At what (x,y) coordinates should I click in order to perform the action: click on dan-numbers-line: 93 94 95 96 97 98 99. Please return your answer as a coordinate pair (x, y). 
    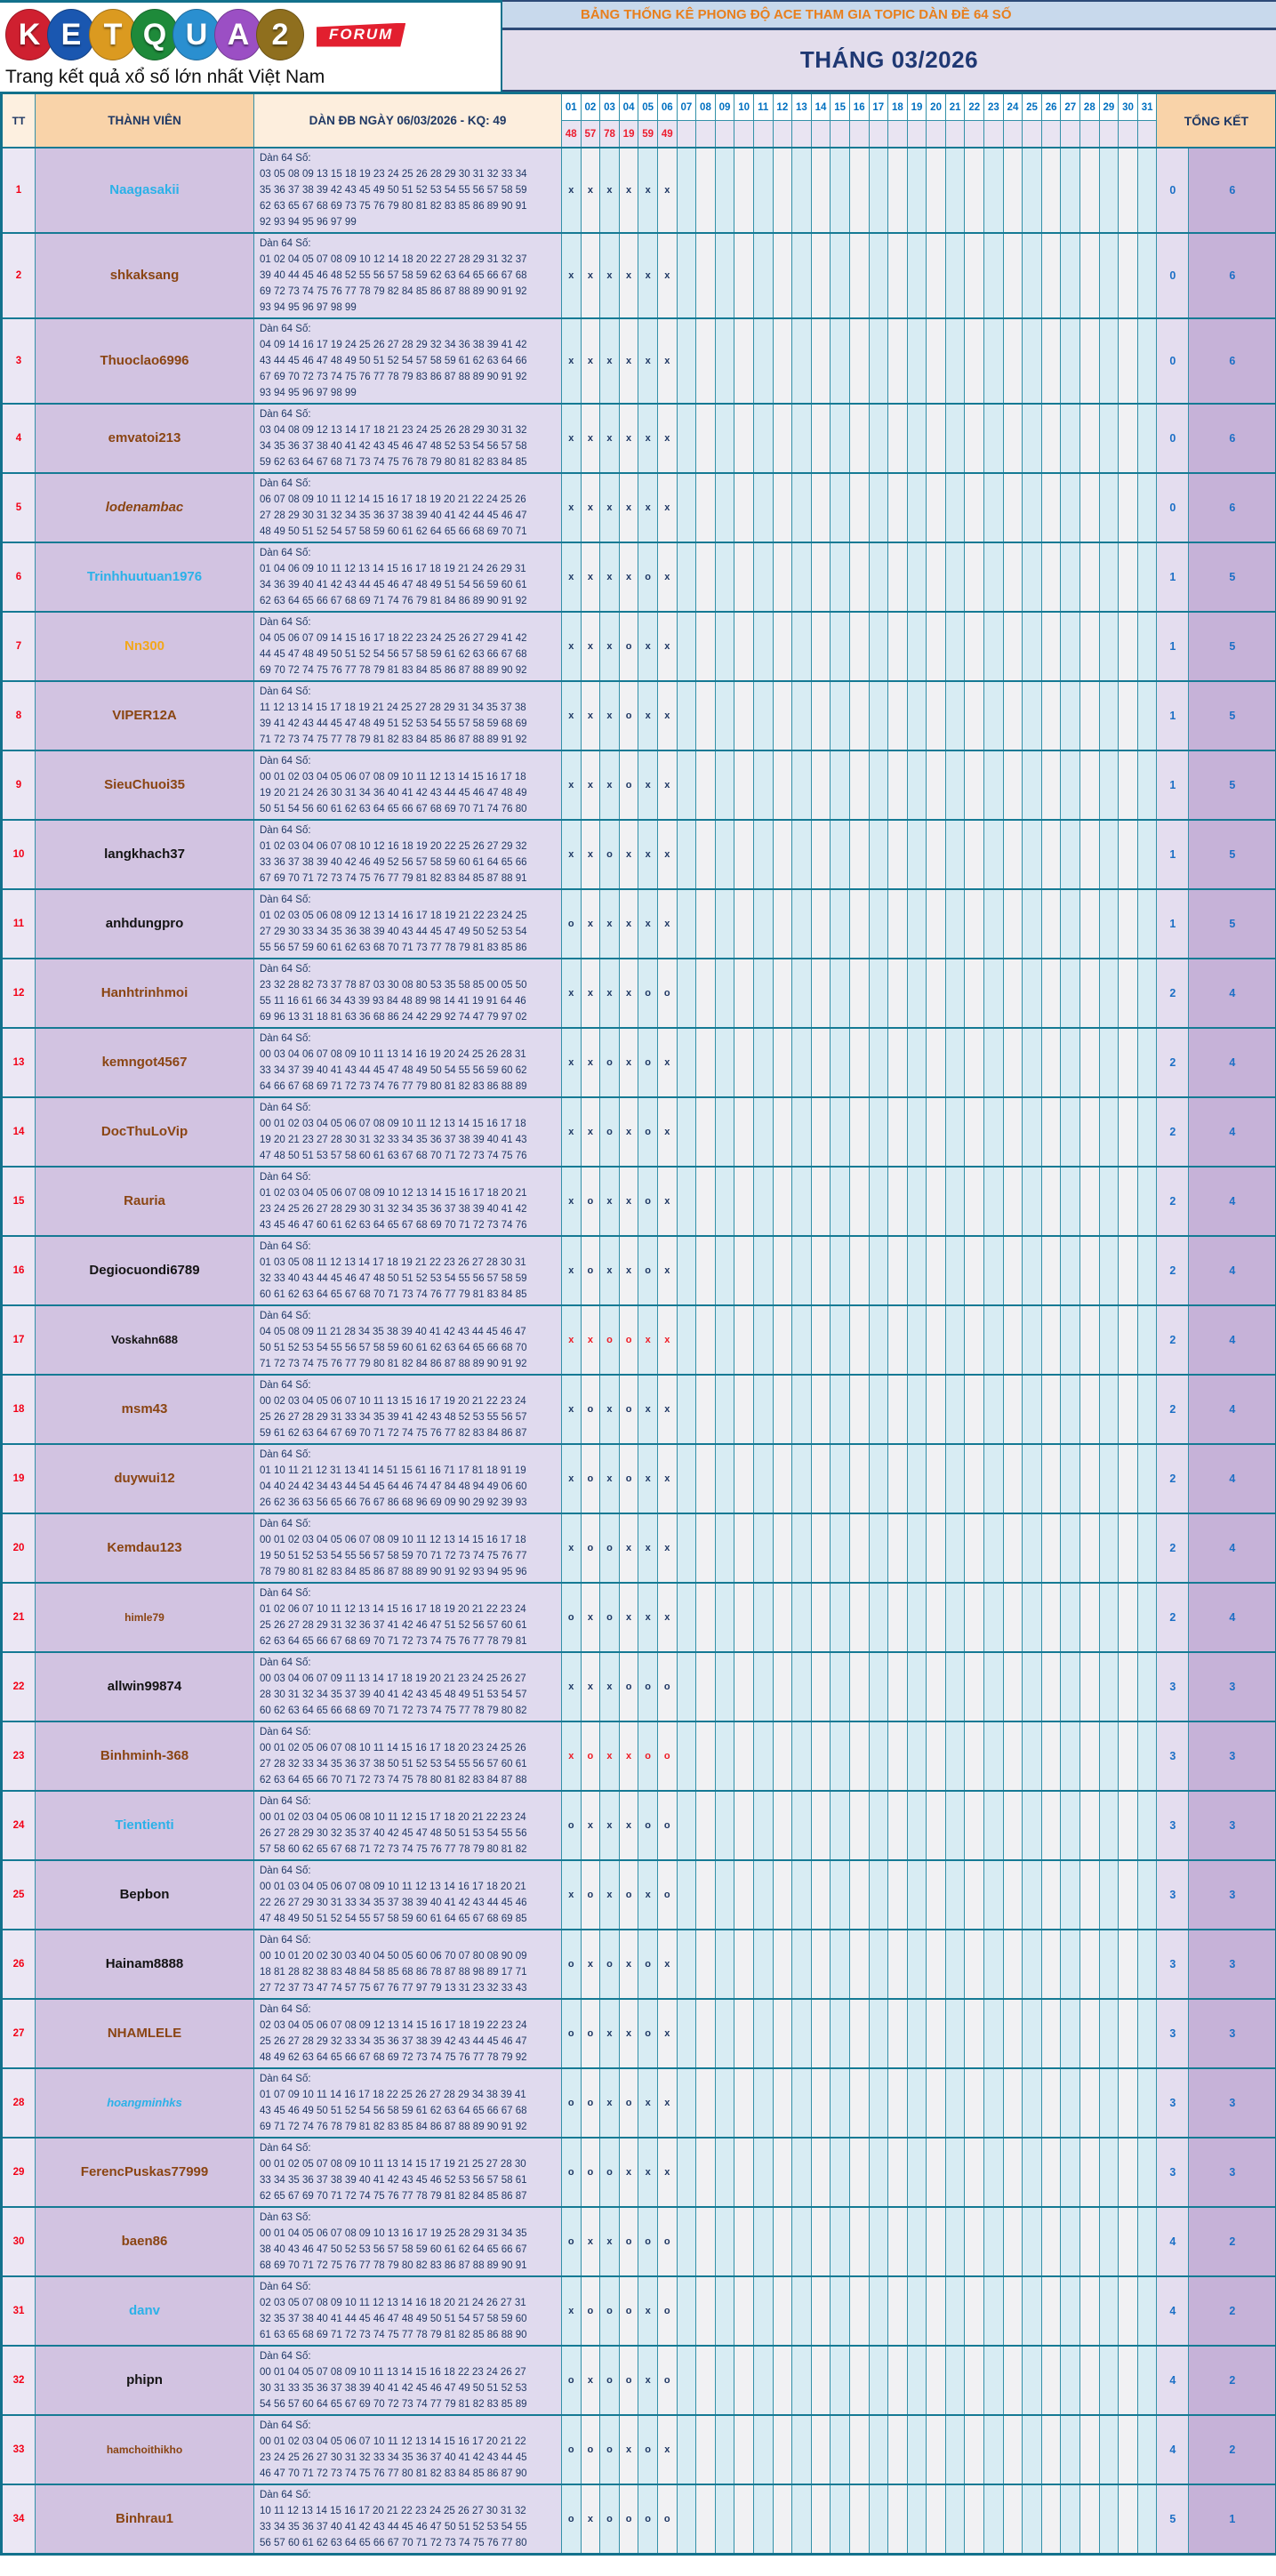
    Looking at the image, I should click on (308, 307).